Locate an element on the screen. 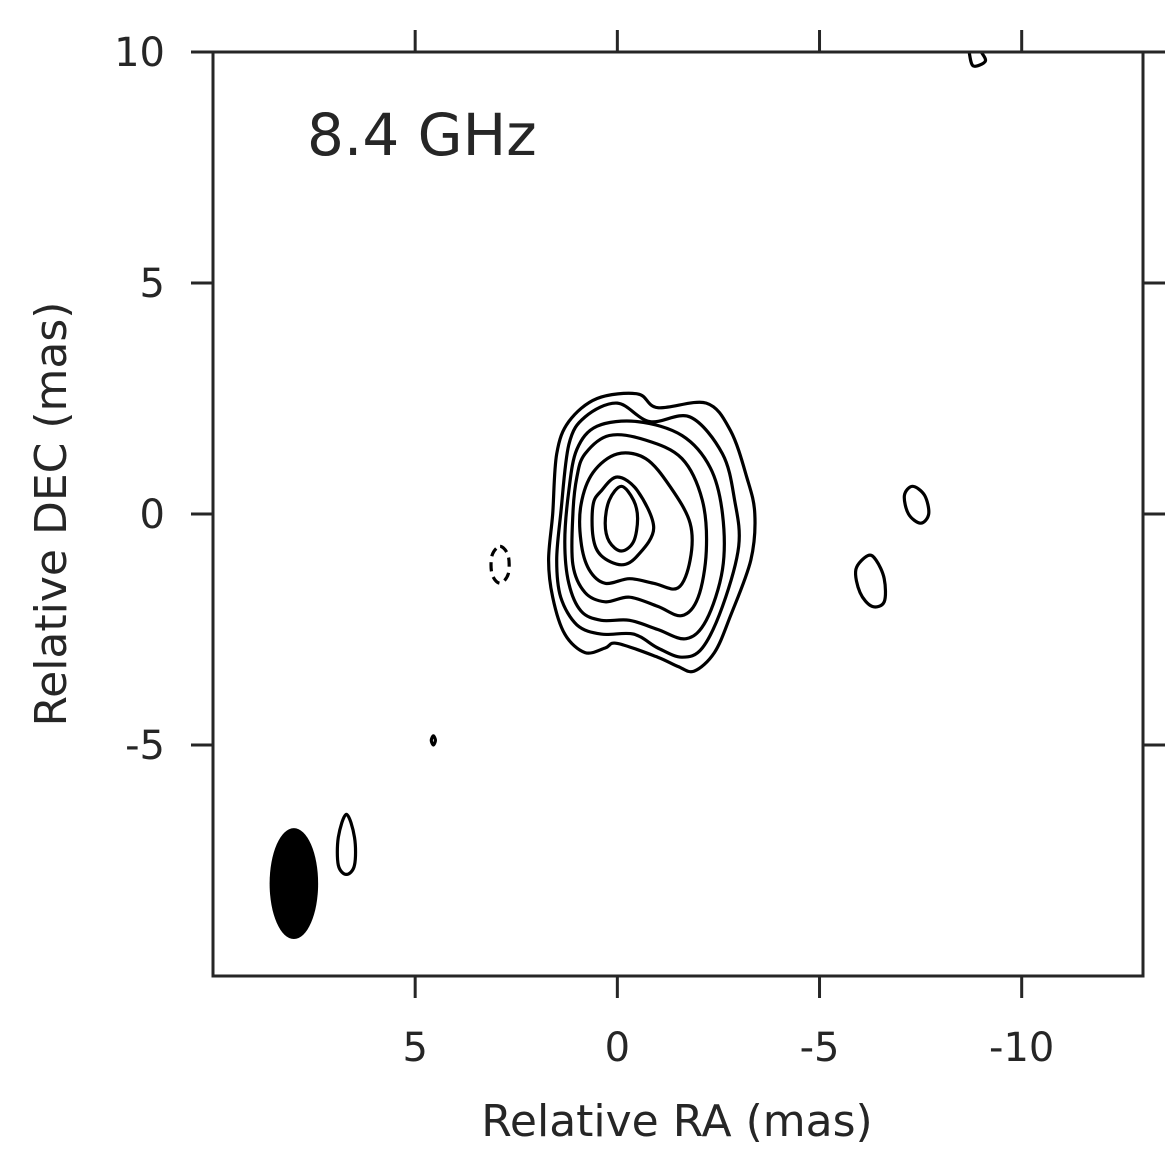 This screenshot has height=1176, width=1172. frequency-annotation: 8.4 GHz is located at coordinates (422, 135).